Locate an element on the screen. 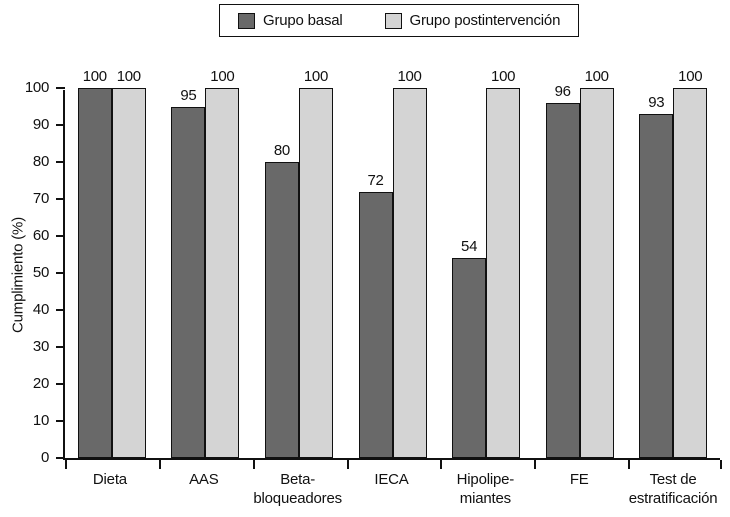 This screenshot has width=730, height=517. legend-label: Grupo postintervención is located at coordinates (485, 20).